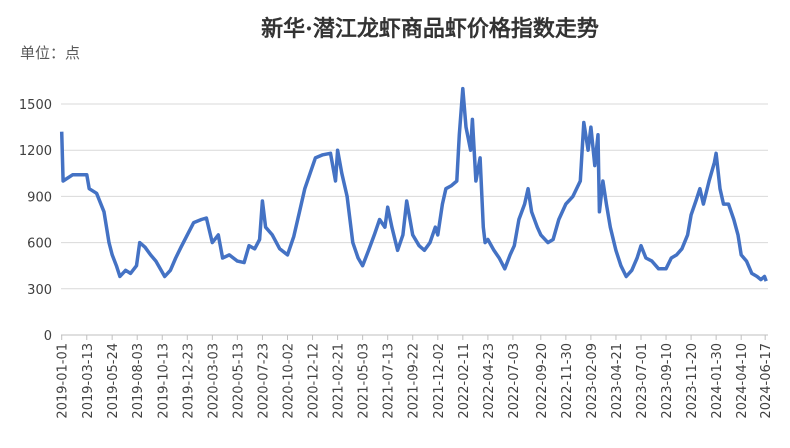  I want to click on x-tick-label: 2019-03-13, so click(88, 381).